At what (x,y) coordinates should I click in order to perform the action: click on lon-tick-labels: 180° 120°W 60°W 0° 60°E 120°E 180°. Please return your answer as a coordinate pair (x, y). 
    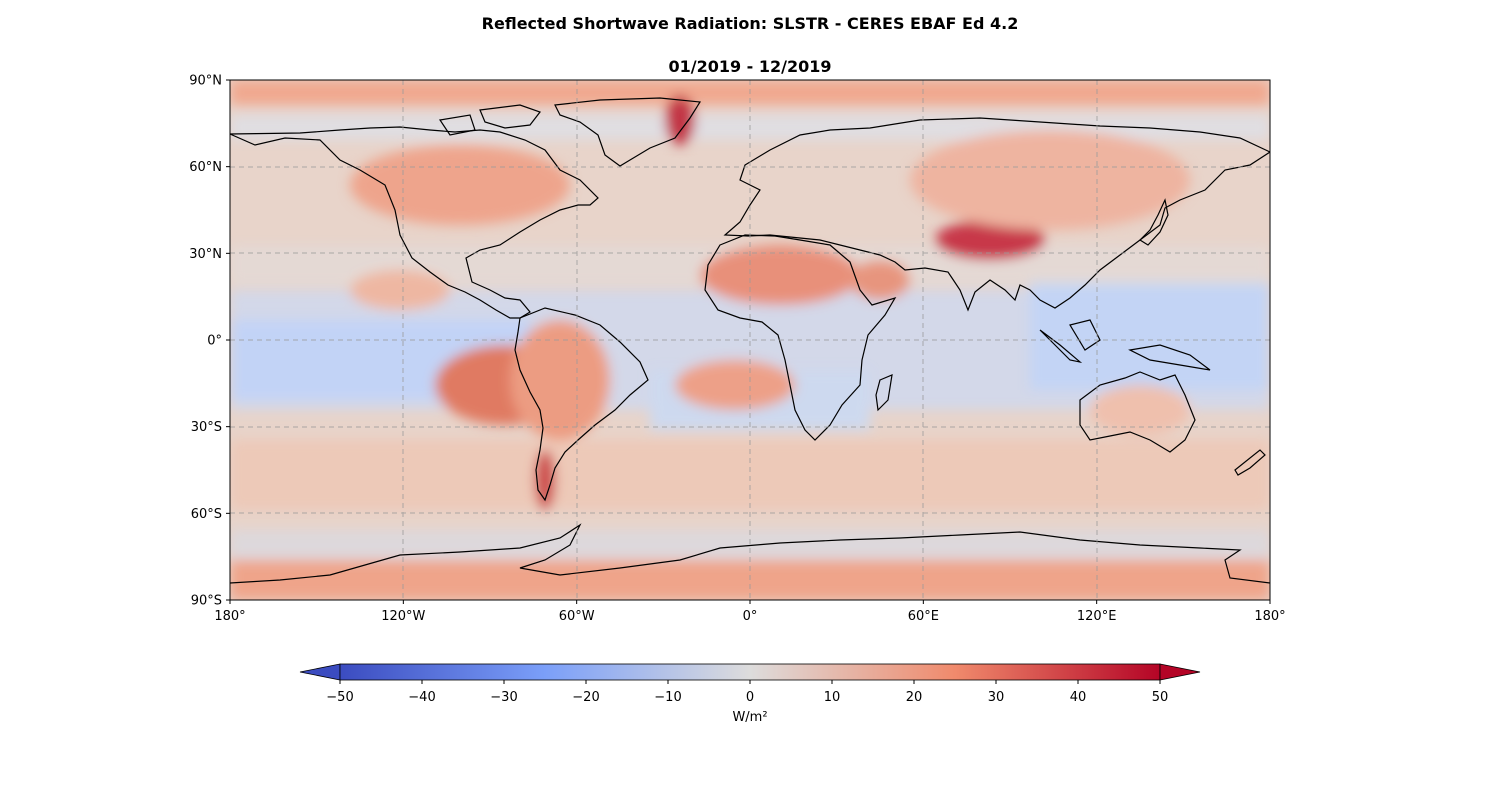
    Looking at the image, I should click on (750, 612).